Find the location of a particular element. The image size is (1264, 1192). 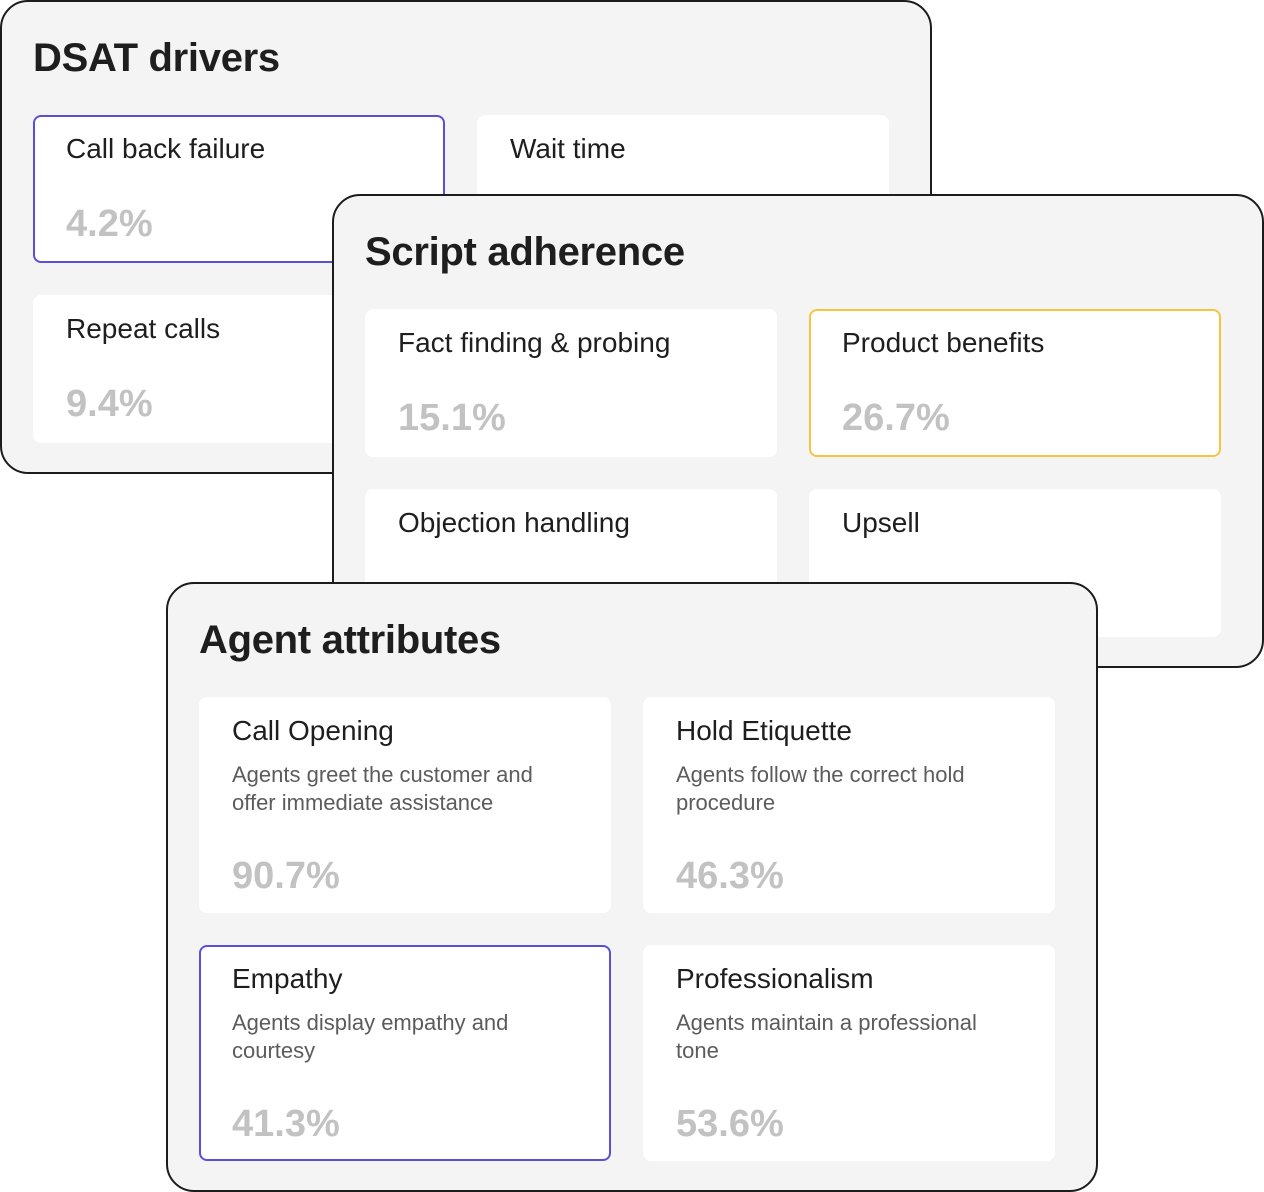

card-title: Empathy is located at coordinates (287, 978).